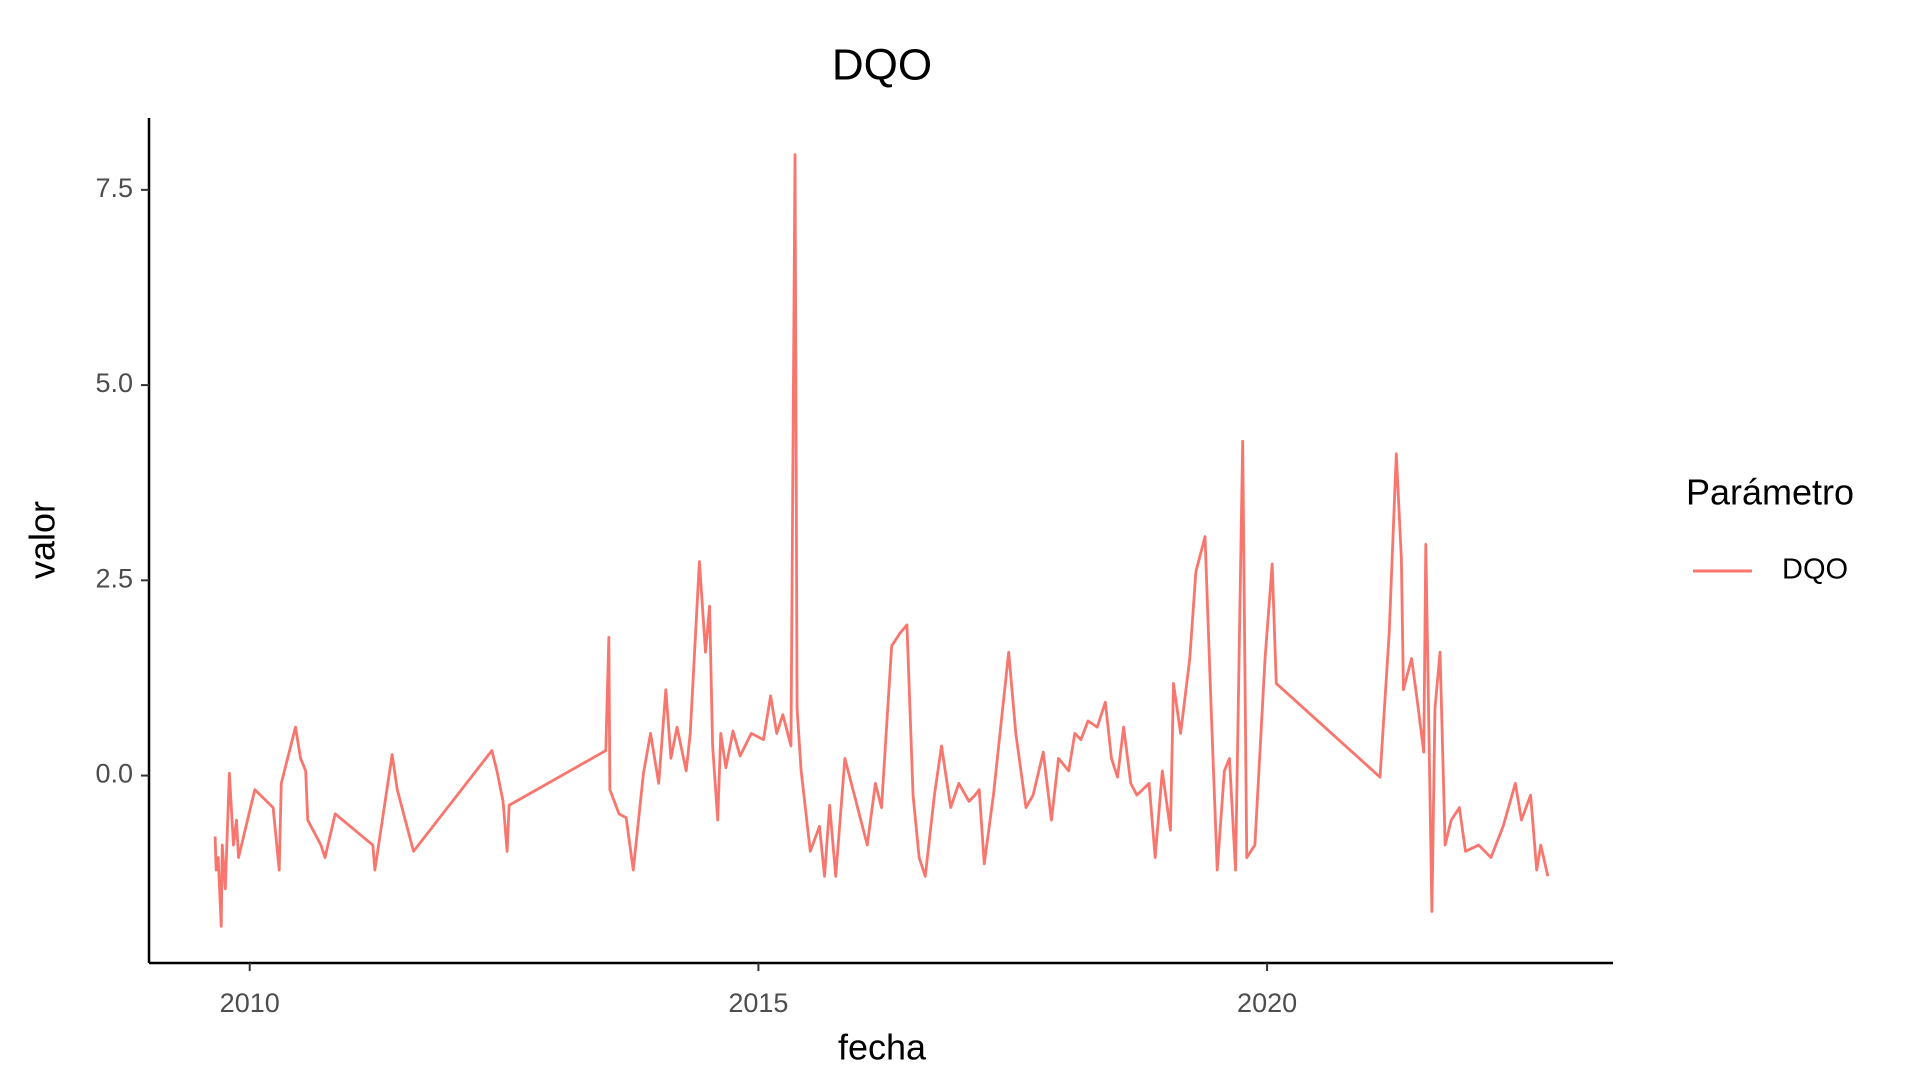 This screenshot has height=1085, width=1920. What do you see at coordinates (114, 774) in the screenshot?
I see `y-tick-label: 0.0` at bounding box center [114, 774].